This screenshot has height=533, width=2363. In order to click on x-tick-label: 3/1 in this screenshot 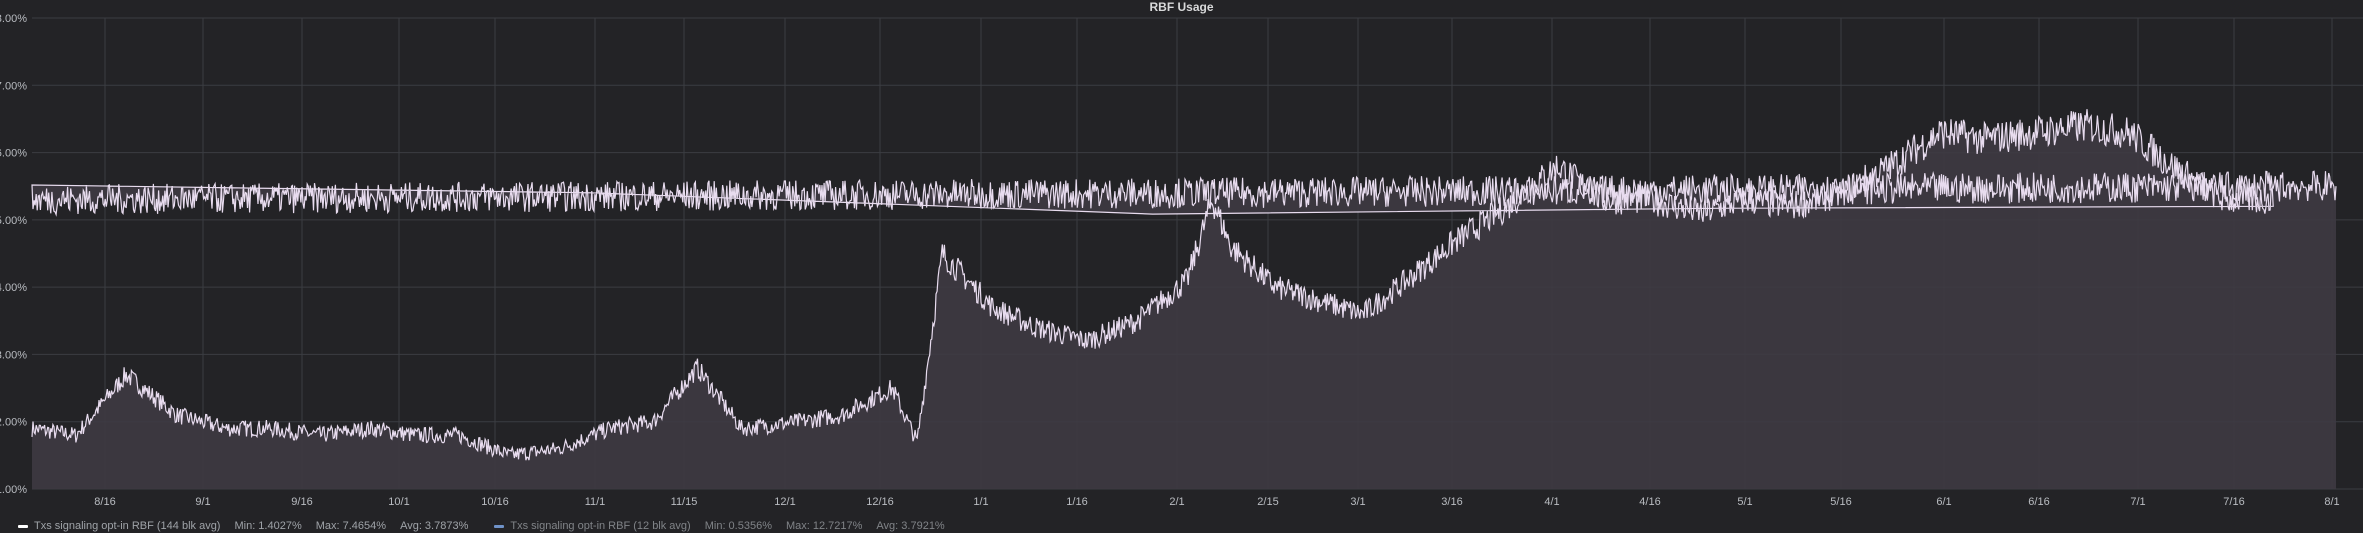, I will do `click(1357, 502)`.